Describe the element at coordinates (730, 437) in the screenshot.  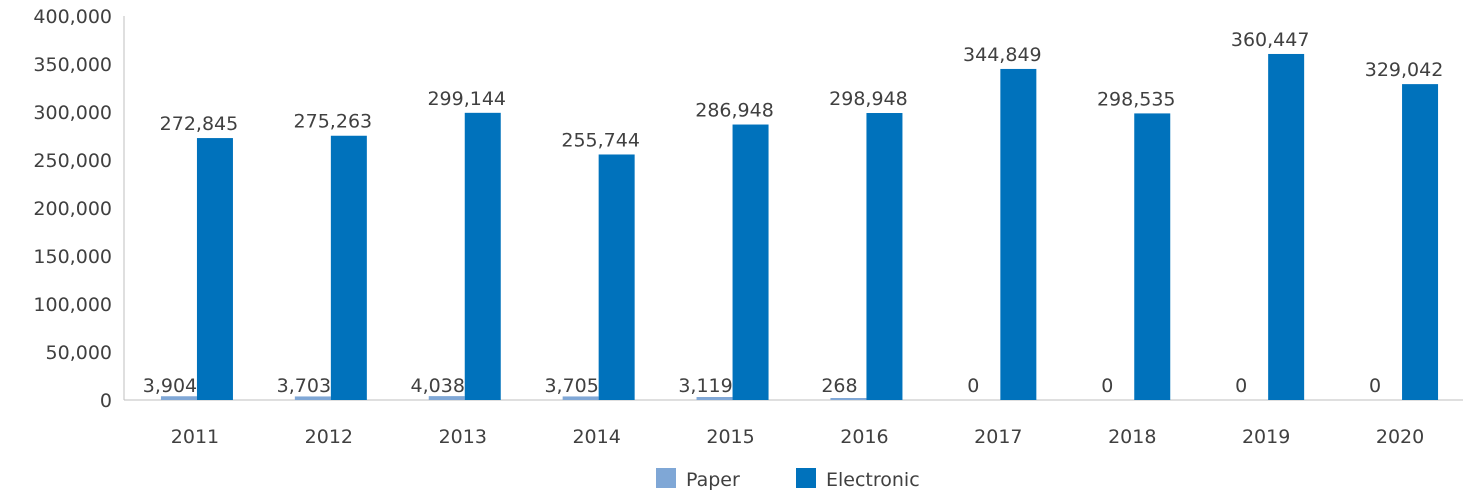
I see `x-tick-label: 2015` at that location.